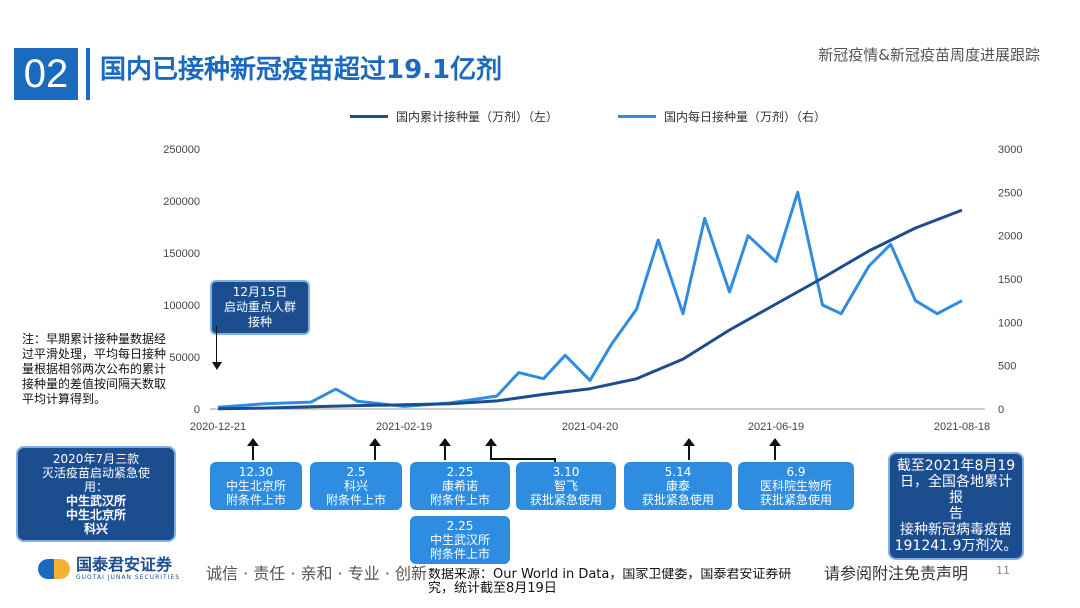  I want to click on x-tick-label: 2021-06-19, so click(776, 425).